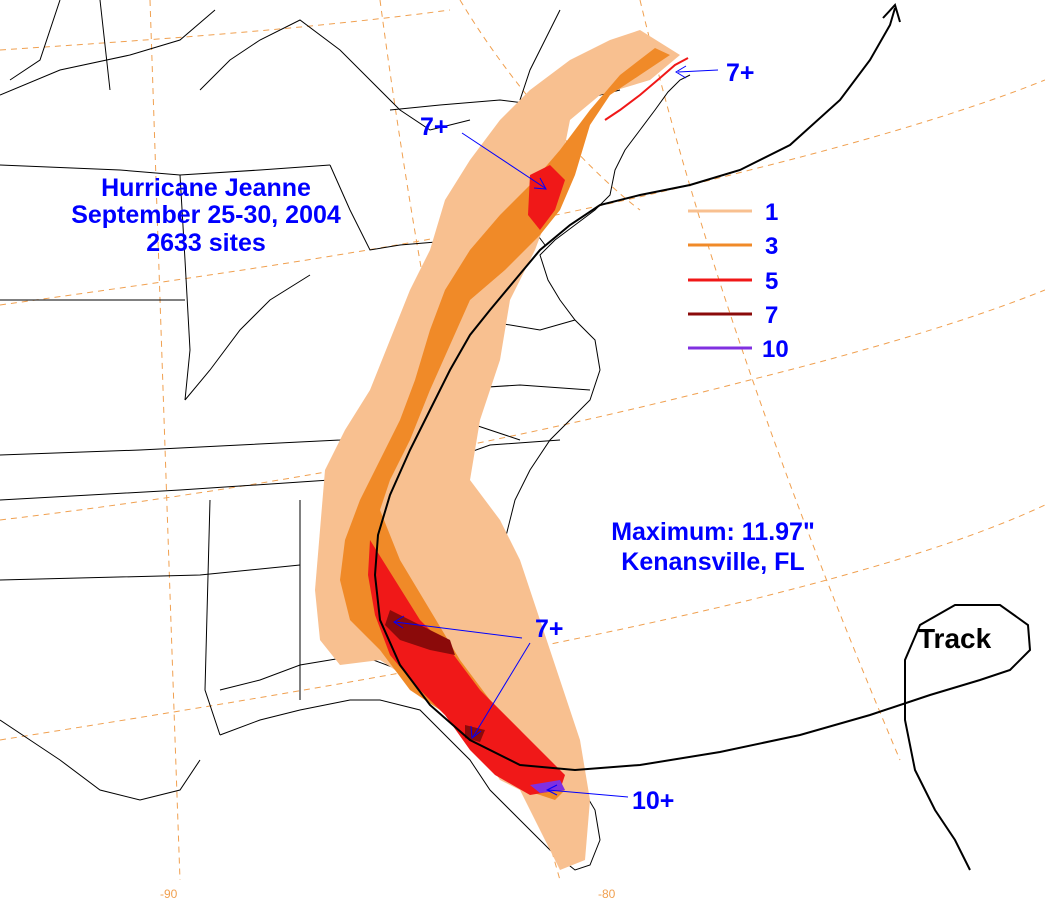 The image size is (1045, 909). What do you see at coordinates (206, 215) in the screenshot?
I see `map-title-line2: September 25-30, 2004` at bounding box center [206, 215].